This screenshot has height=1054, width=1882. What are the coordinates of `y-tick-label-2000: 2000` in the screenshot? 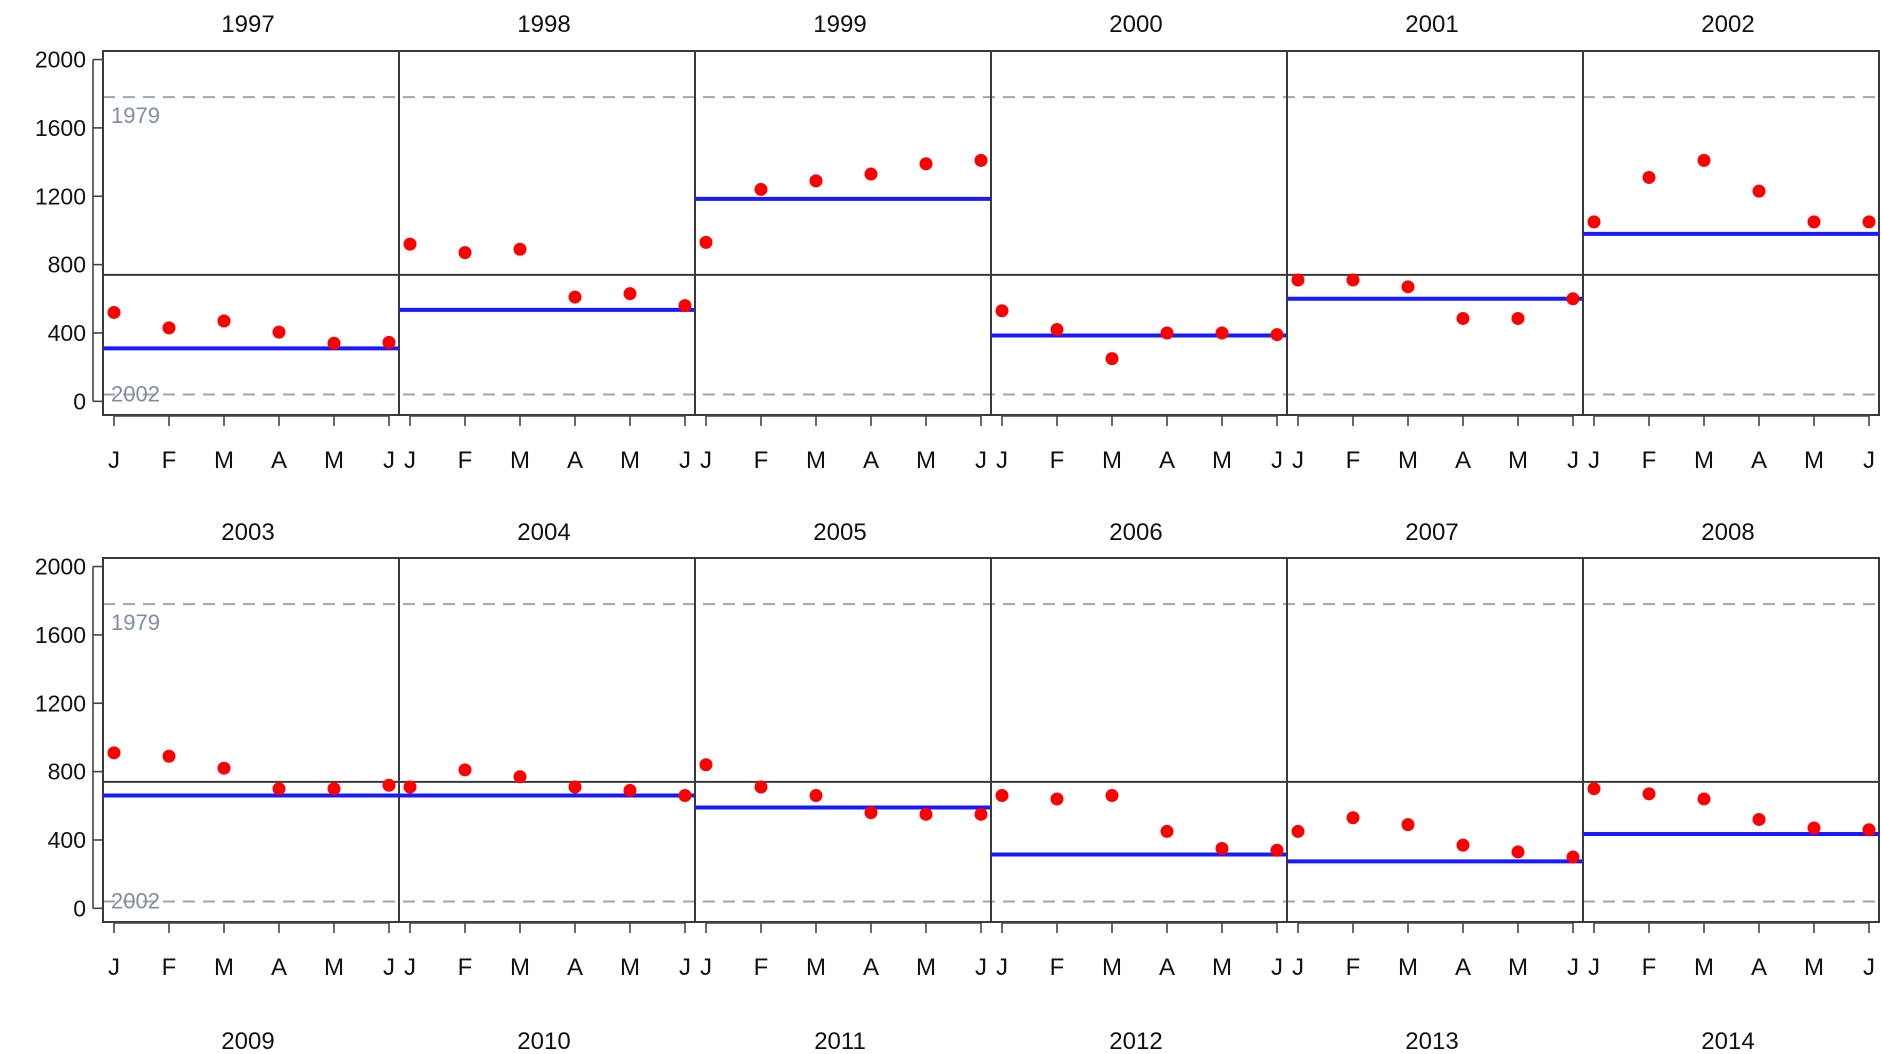 It's located at (60, 567).